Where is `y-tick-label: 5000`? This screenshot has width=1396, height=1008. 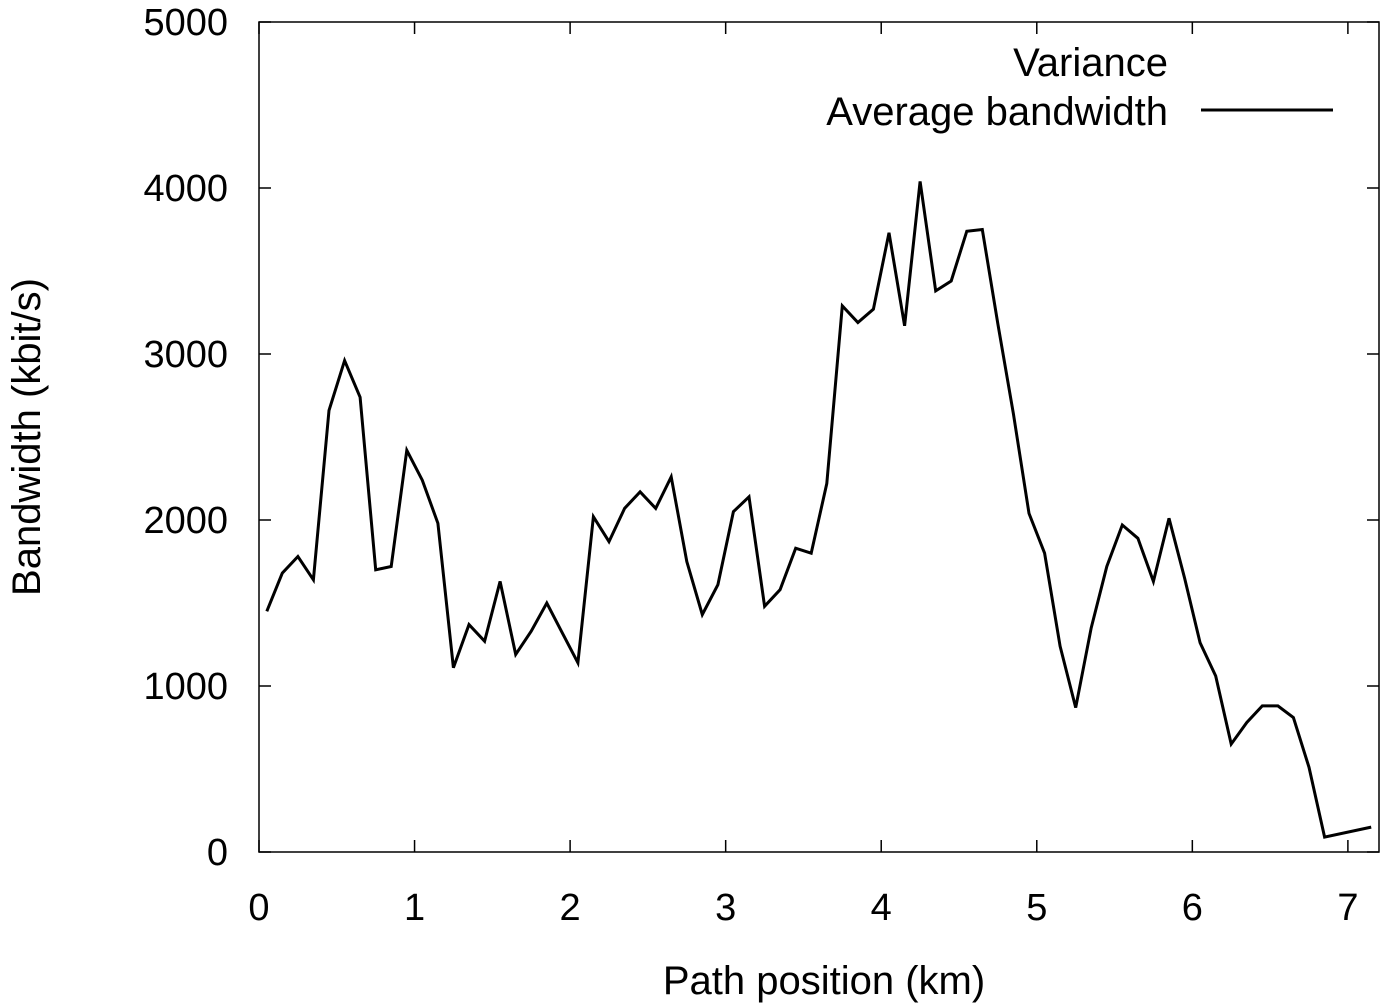
y-tick-label: 5000 is located at coordinates (185, 23).